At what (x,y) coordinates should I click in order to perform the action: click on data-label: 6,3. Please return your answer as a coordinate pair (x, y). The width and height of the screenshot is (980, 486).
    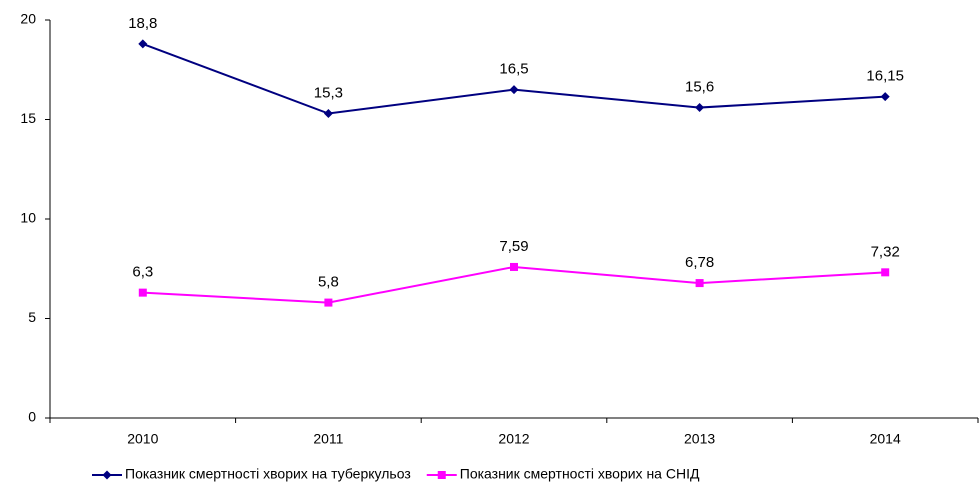
    Looking at the image, I should click on (142, 272).